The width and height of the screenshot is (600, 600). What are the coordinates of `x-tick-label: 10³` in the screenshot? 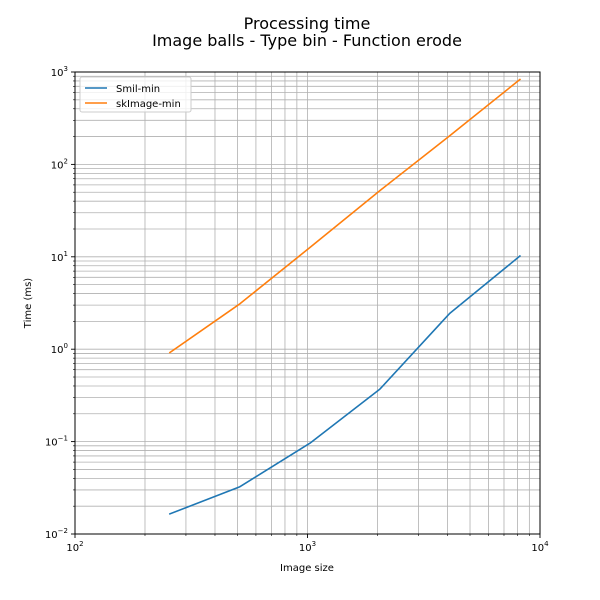 It's located at (307, 547).